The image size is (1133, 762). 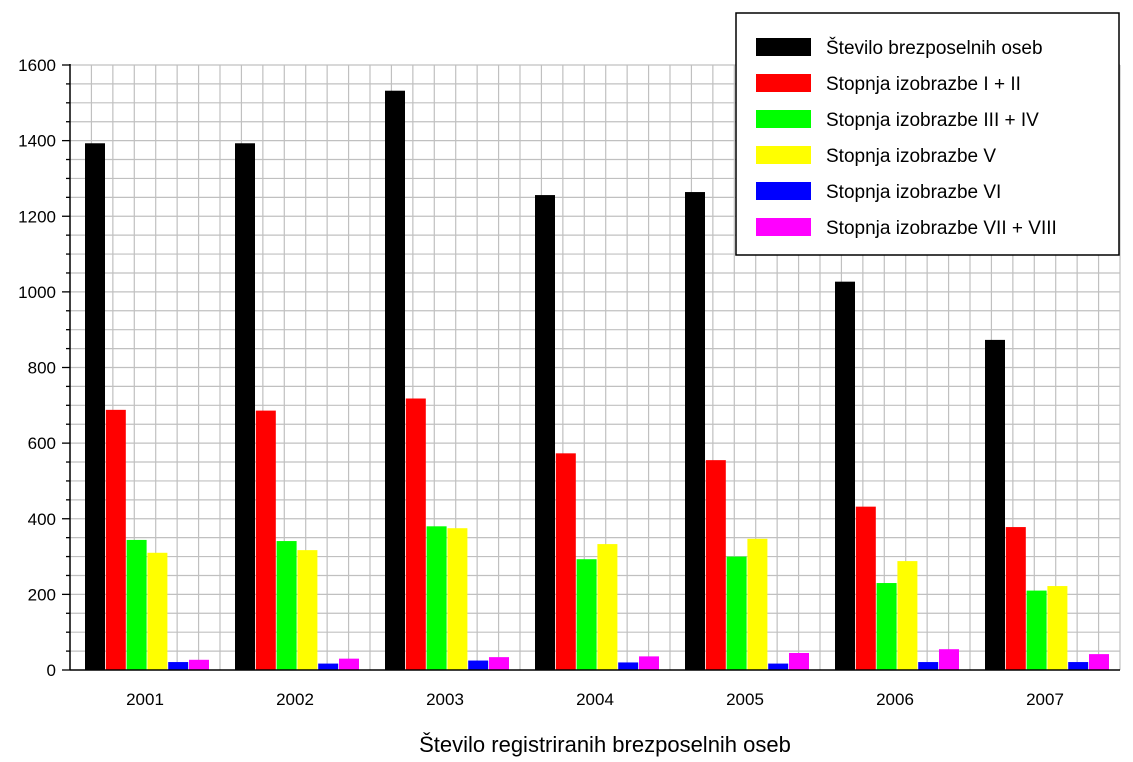 What do you see at coordinates (42, 519) in the screenshot?
I see `y-tick-label: 400` at bounding box center [42, 519].